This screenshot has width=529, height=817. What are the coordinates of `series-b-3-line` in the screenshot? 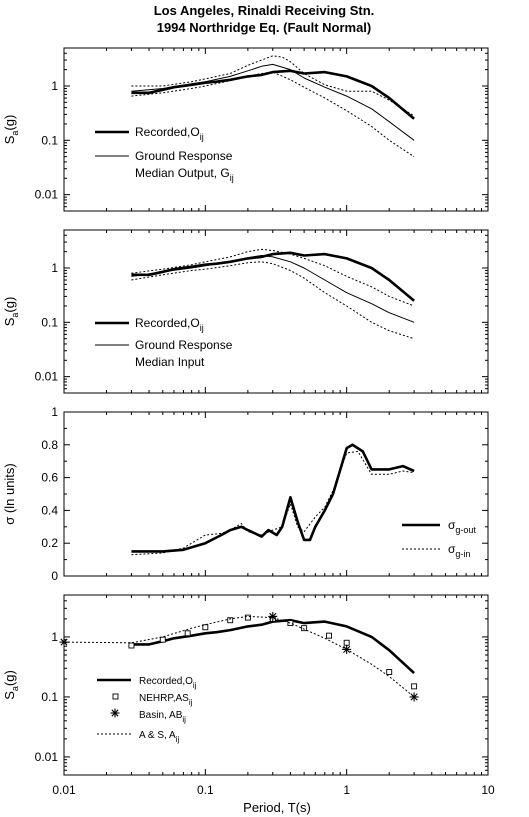 It's located at (273, 300).